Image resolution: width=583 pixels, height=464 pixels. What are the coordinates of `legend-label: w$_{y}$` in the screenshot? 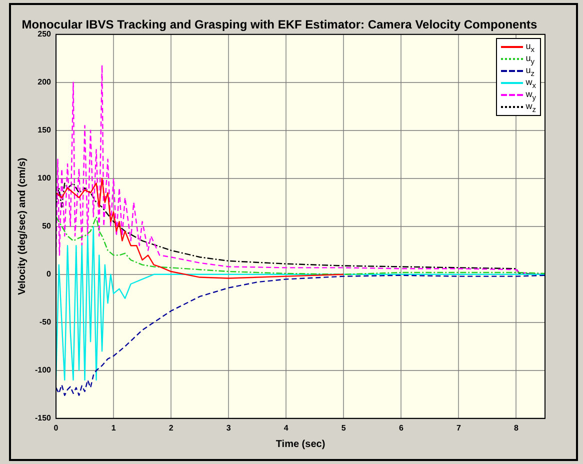 It's located at (531, 95).